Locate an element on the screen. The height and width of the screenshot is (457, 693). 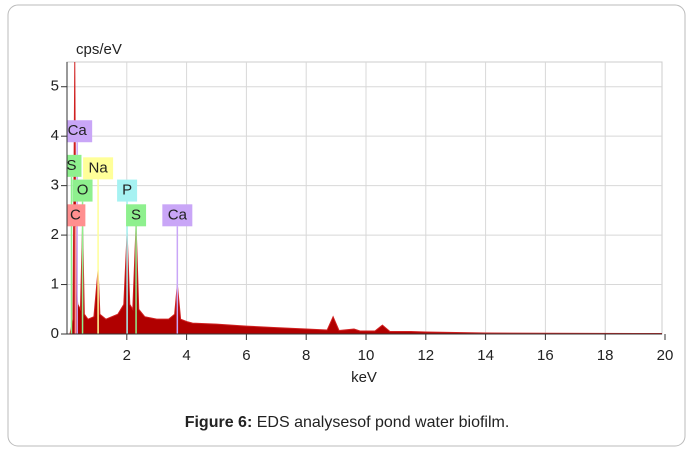
y-axis-label: cps/eV is located at coordinates (99, 49).